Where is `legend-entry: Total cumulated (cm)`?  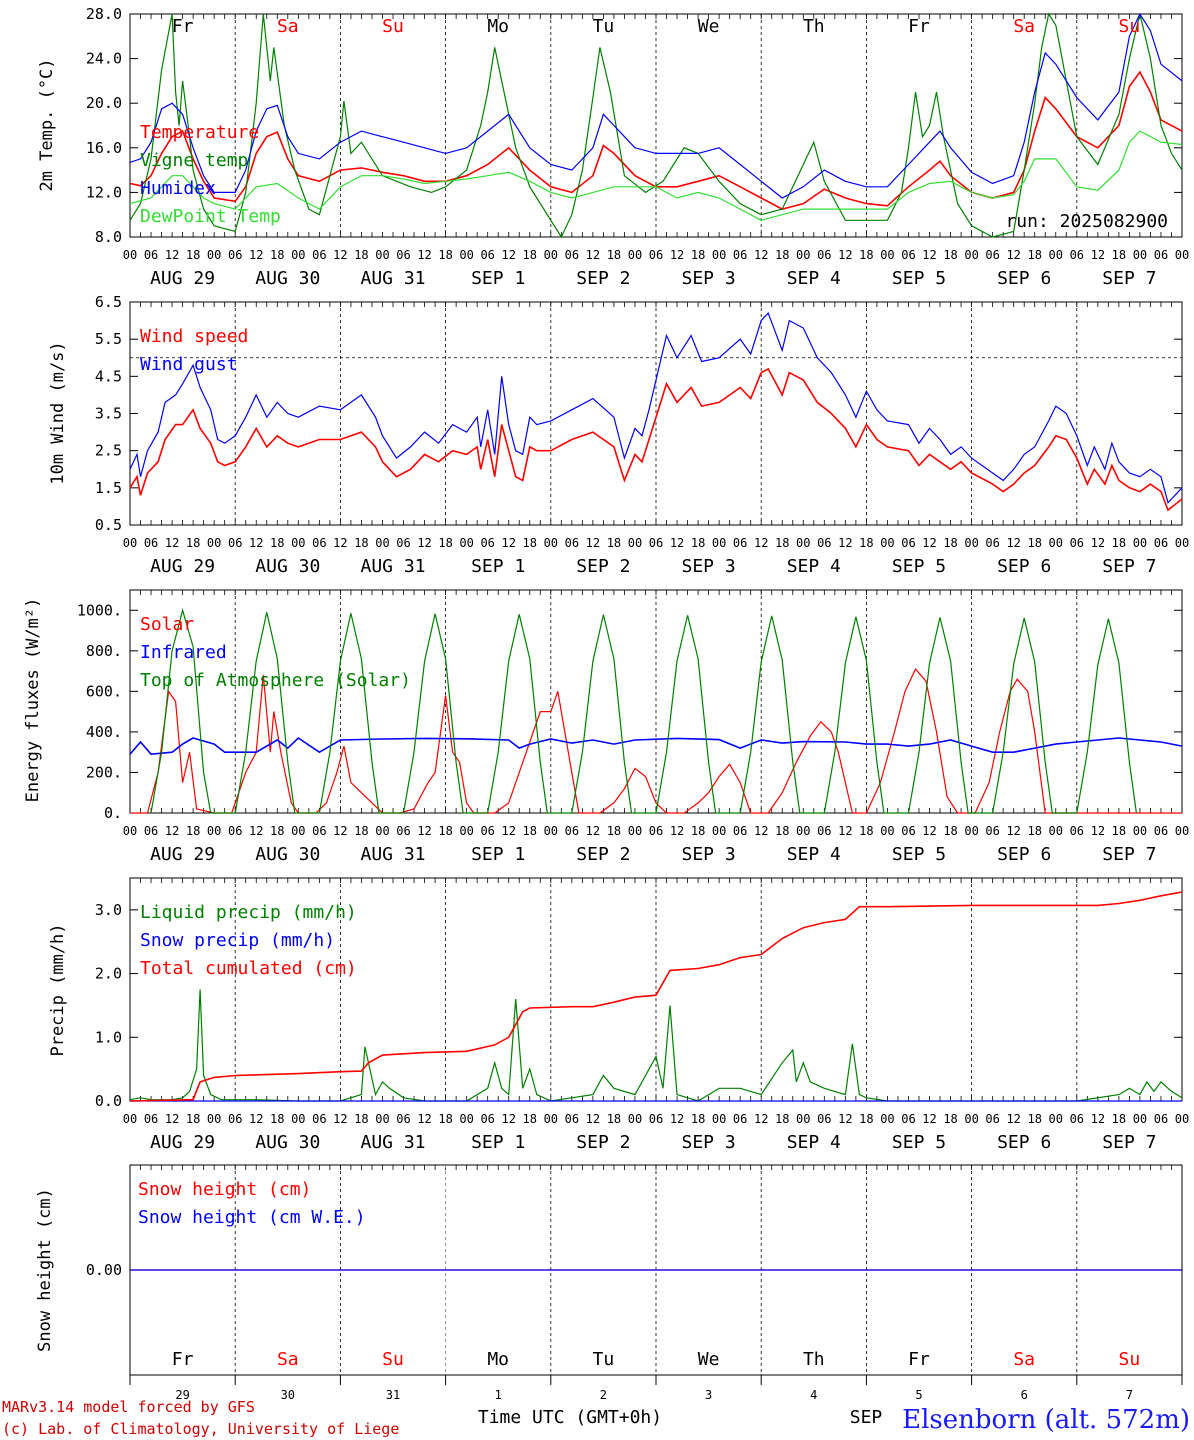 legend-entry: Total cumulated (cm) is located at coordinates (248, 968).